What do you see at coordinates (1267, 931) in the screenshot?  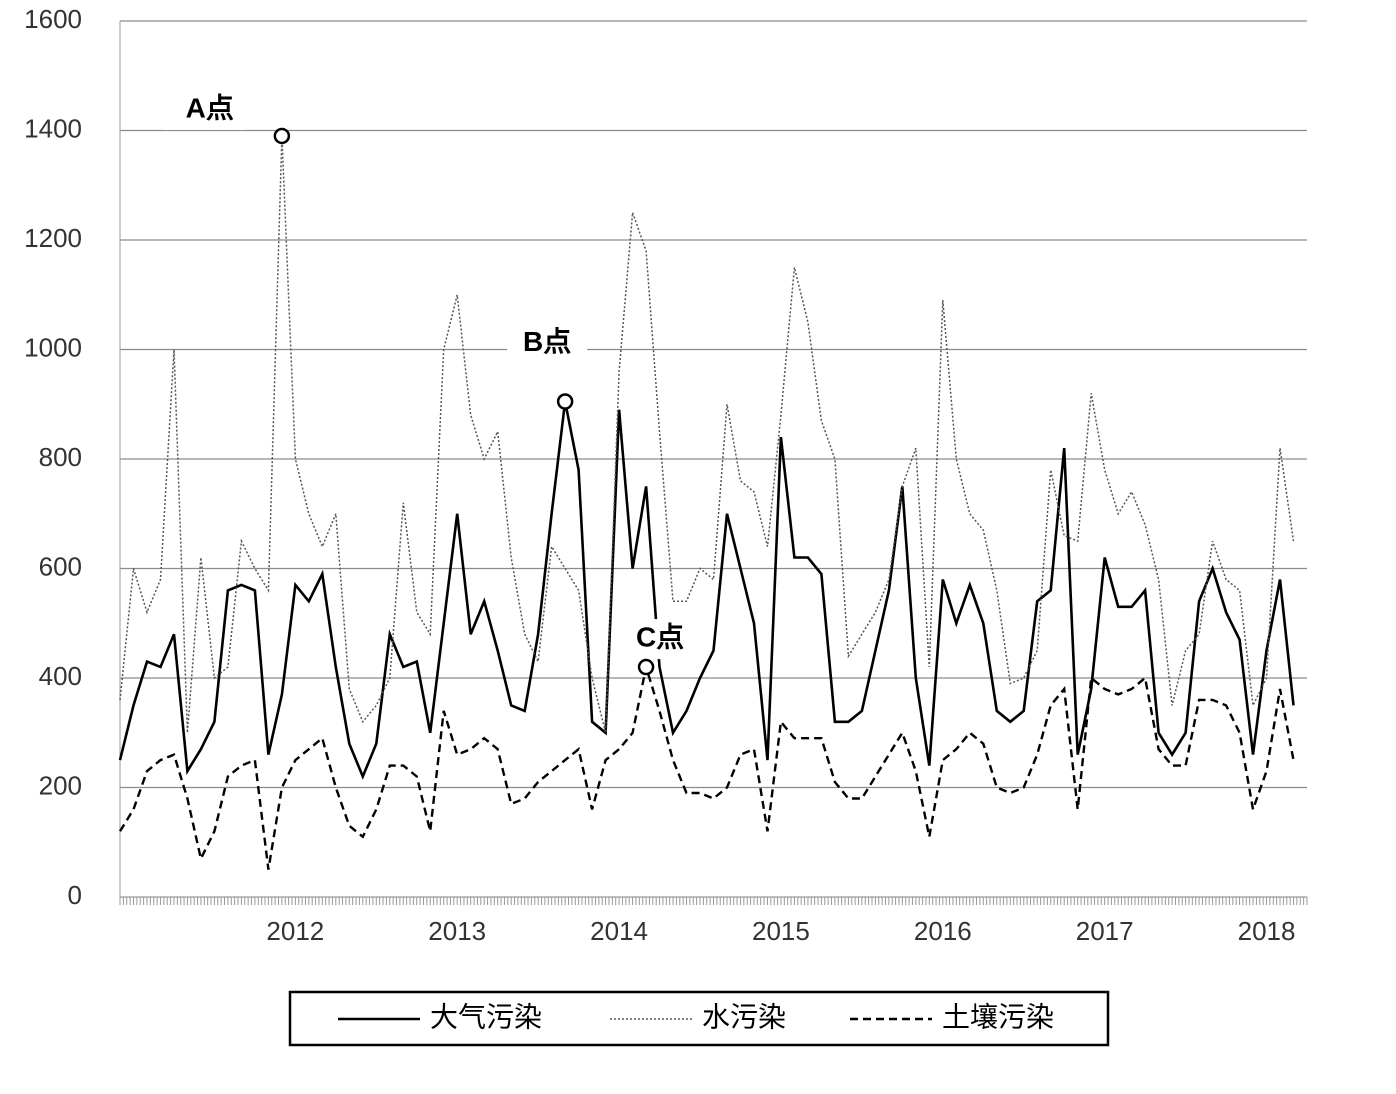 I see `x-tick-label: 2018` at bounding box center [1267, 931].